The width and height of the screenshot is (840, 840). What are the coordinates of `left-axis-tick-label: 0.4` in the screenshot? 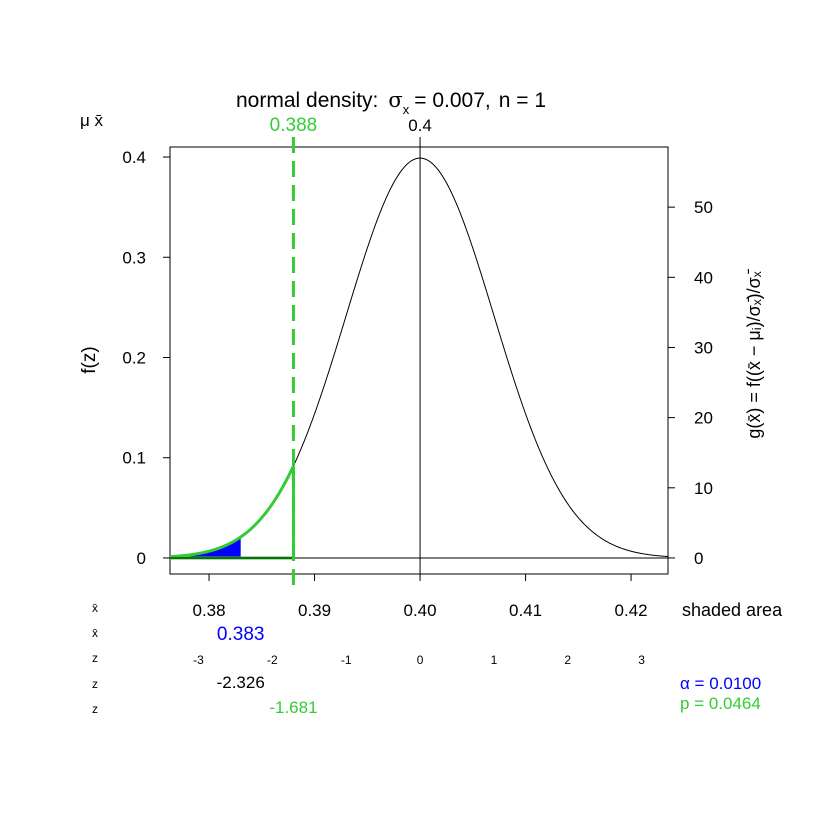 It's located at (134, 157).